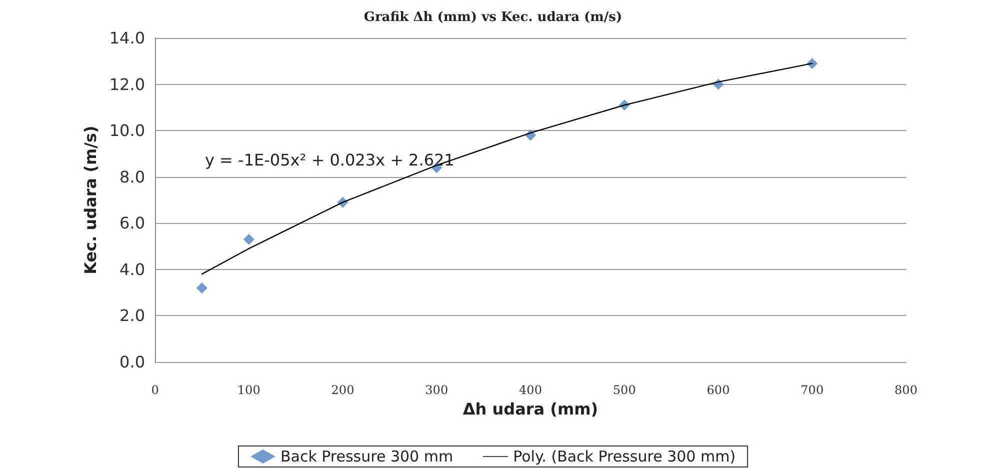 This screenshot has width=986, height=469. I want to click on x-tick-label: 100, so click(248, 390).